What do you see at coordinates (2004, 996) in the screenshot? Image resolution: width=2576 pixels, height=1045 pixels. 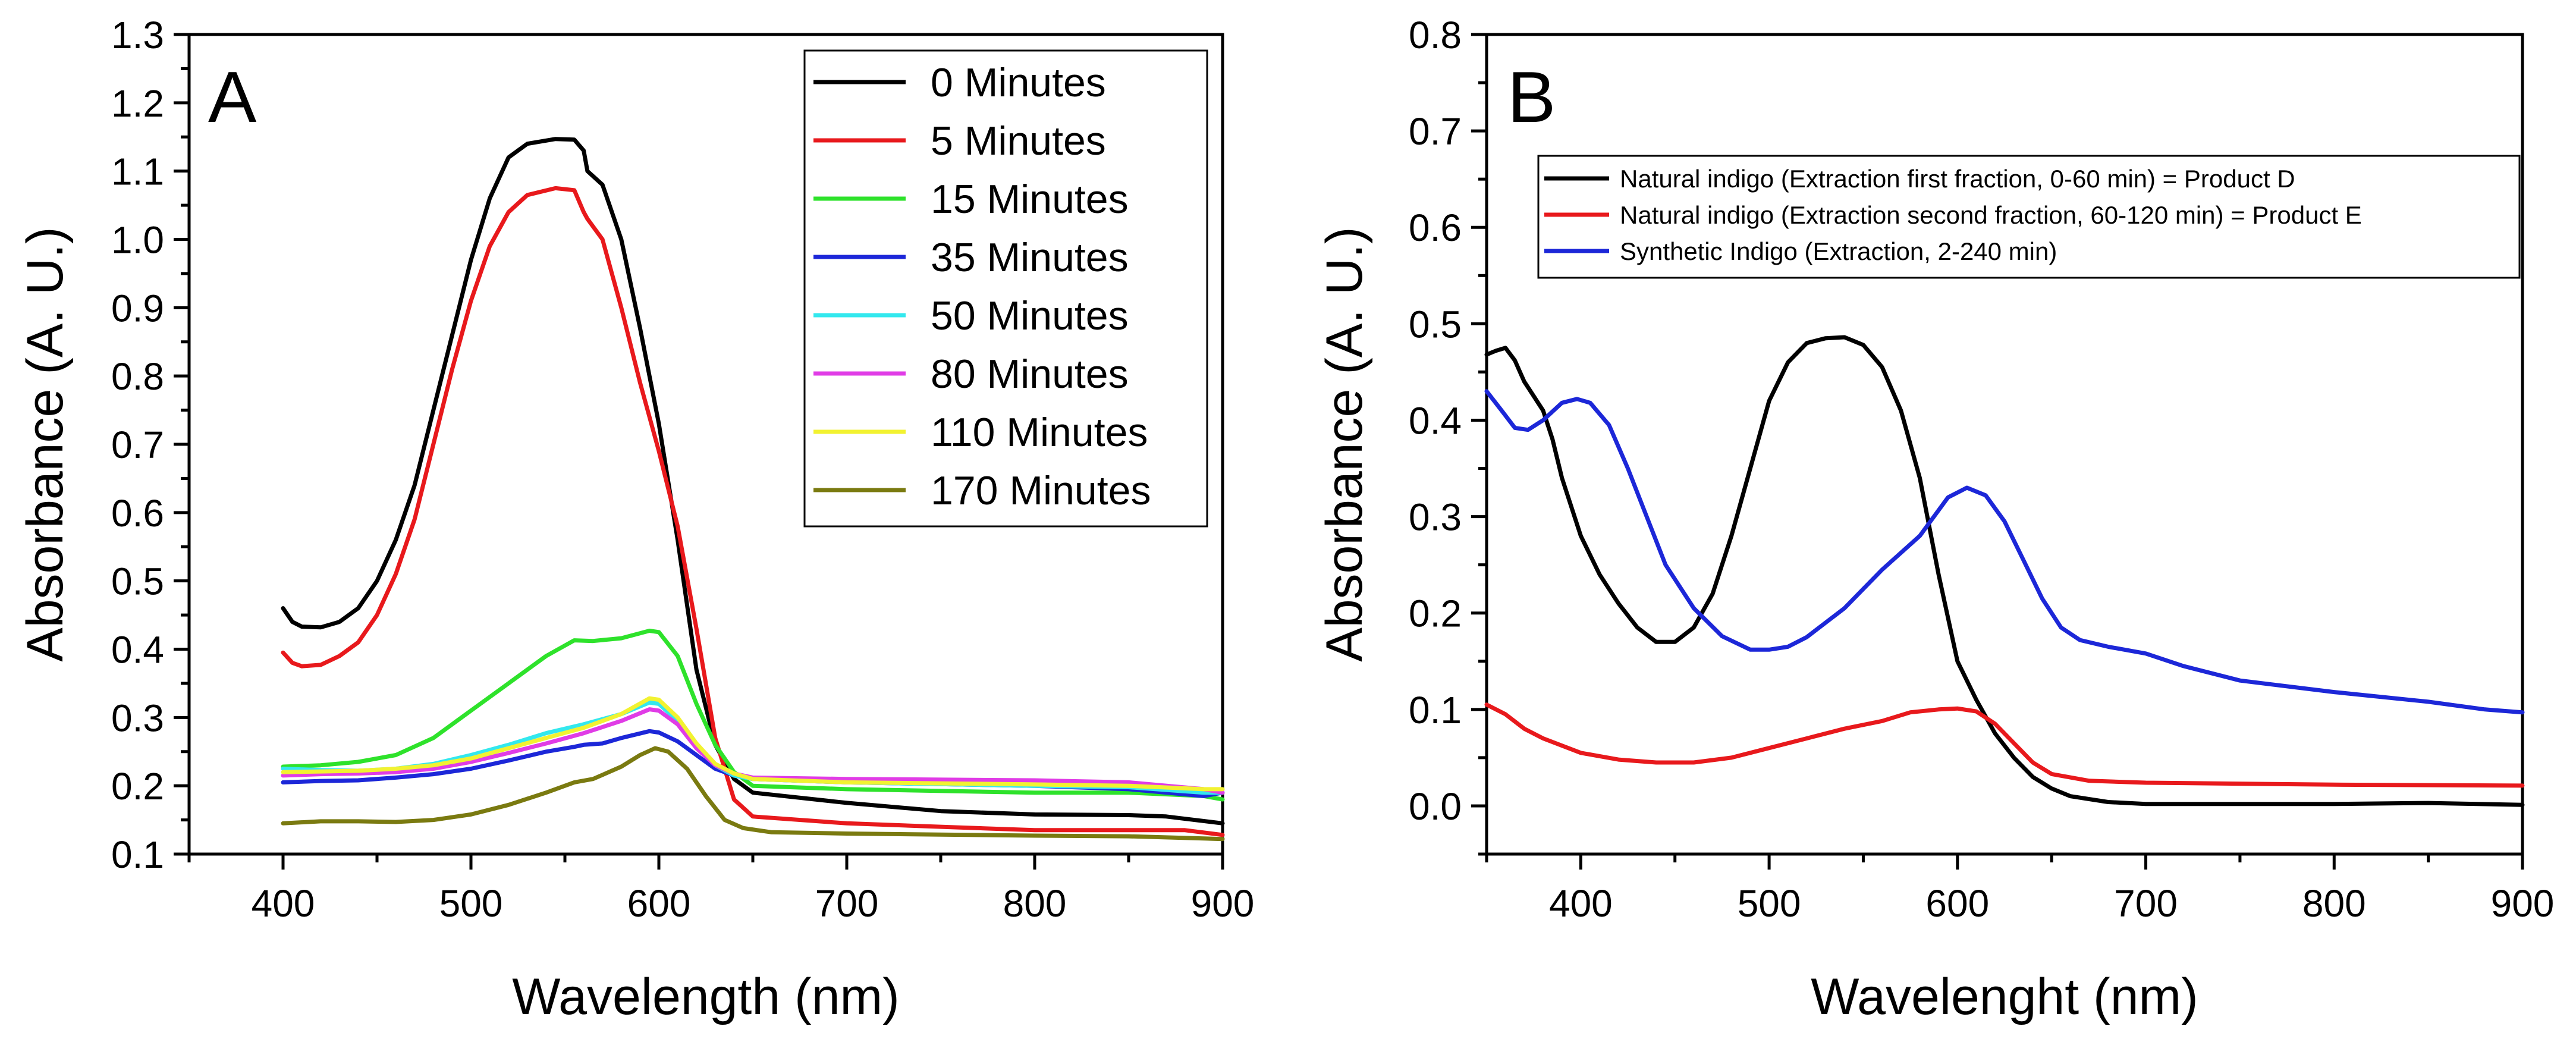 I see `panel-b-x-axis-title: Wavelenght (nm)` at bounding box center [2004, 996].